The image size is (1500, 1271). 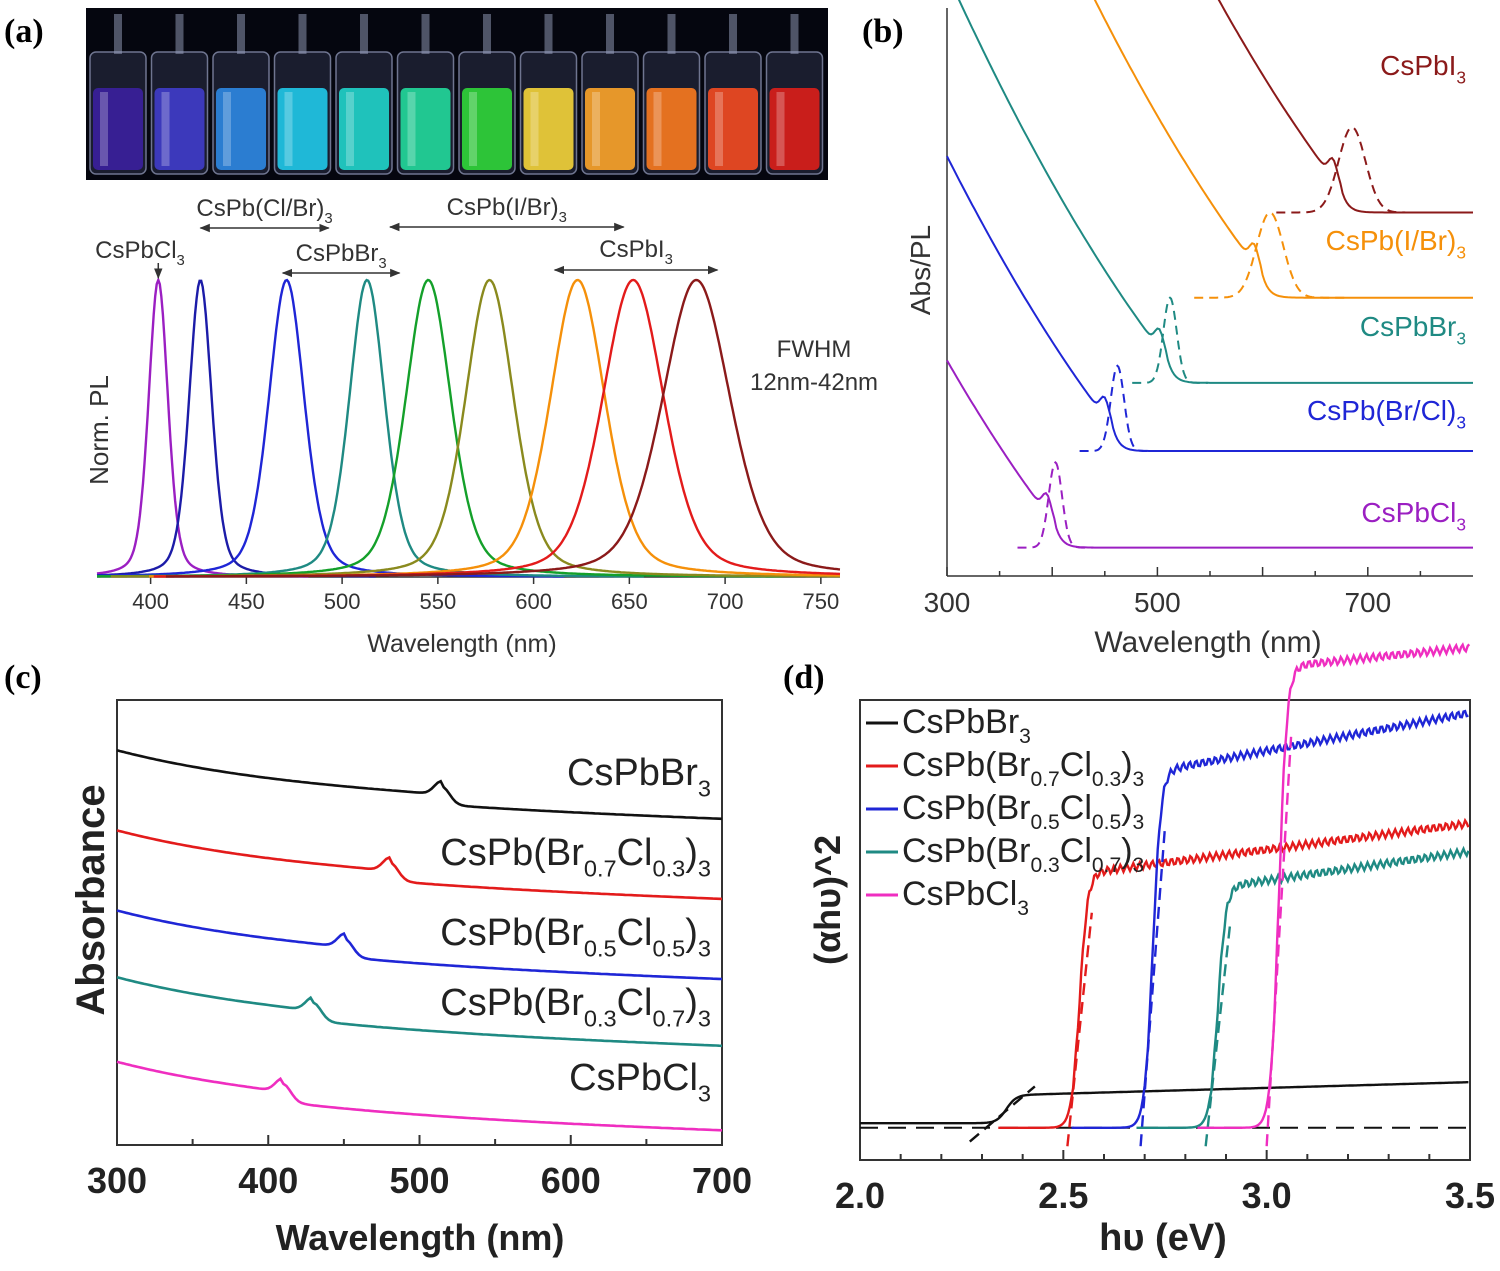 I want to click on x-tick-label: 700, so click(x=722, y=1180).